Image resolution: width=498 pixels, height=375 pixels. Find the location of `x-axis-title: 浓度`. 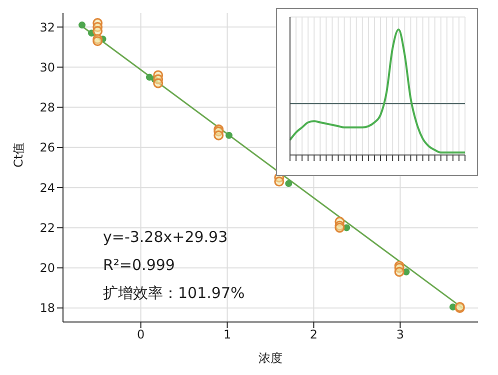

x-axis-title: 浓度 is located at coordinates (270, 358).